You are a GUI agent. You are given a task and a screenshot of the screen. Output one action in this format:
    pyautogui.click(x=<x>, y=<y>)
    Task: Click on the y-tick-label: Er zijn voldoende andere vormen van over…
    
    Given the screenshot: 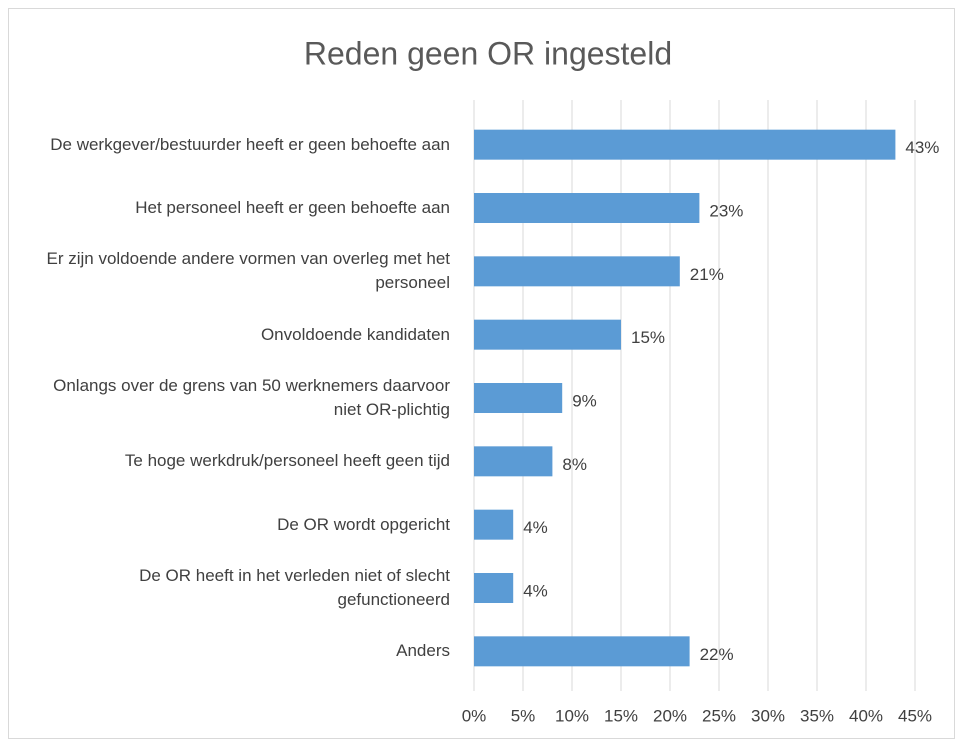 What is the action you would take?
    pyautogui.click(x=248, y=271)
    